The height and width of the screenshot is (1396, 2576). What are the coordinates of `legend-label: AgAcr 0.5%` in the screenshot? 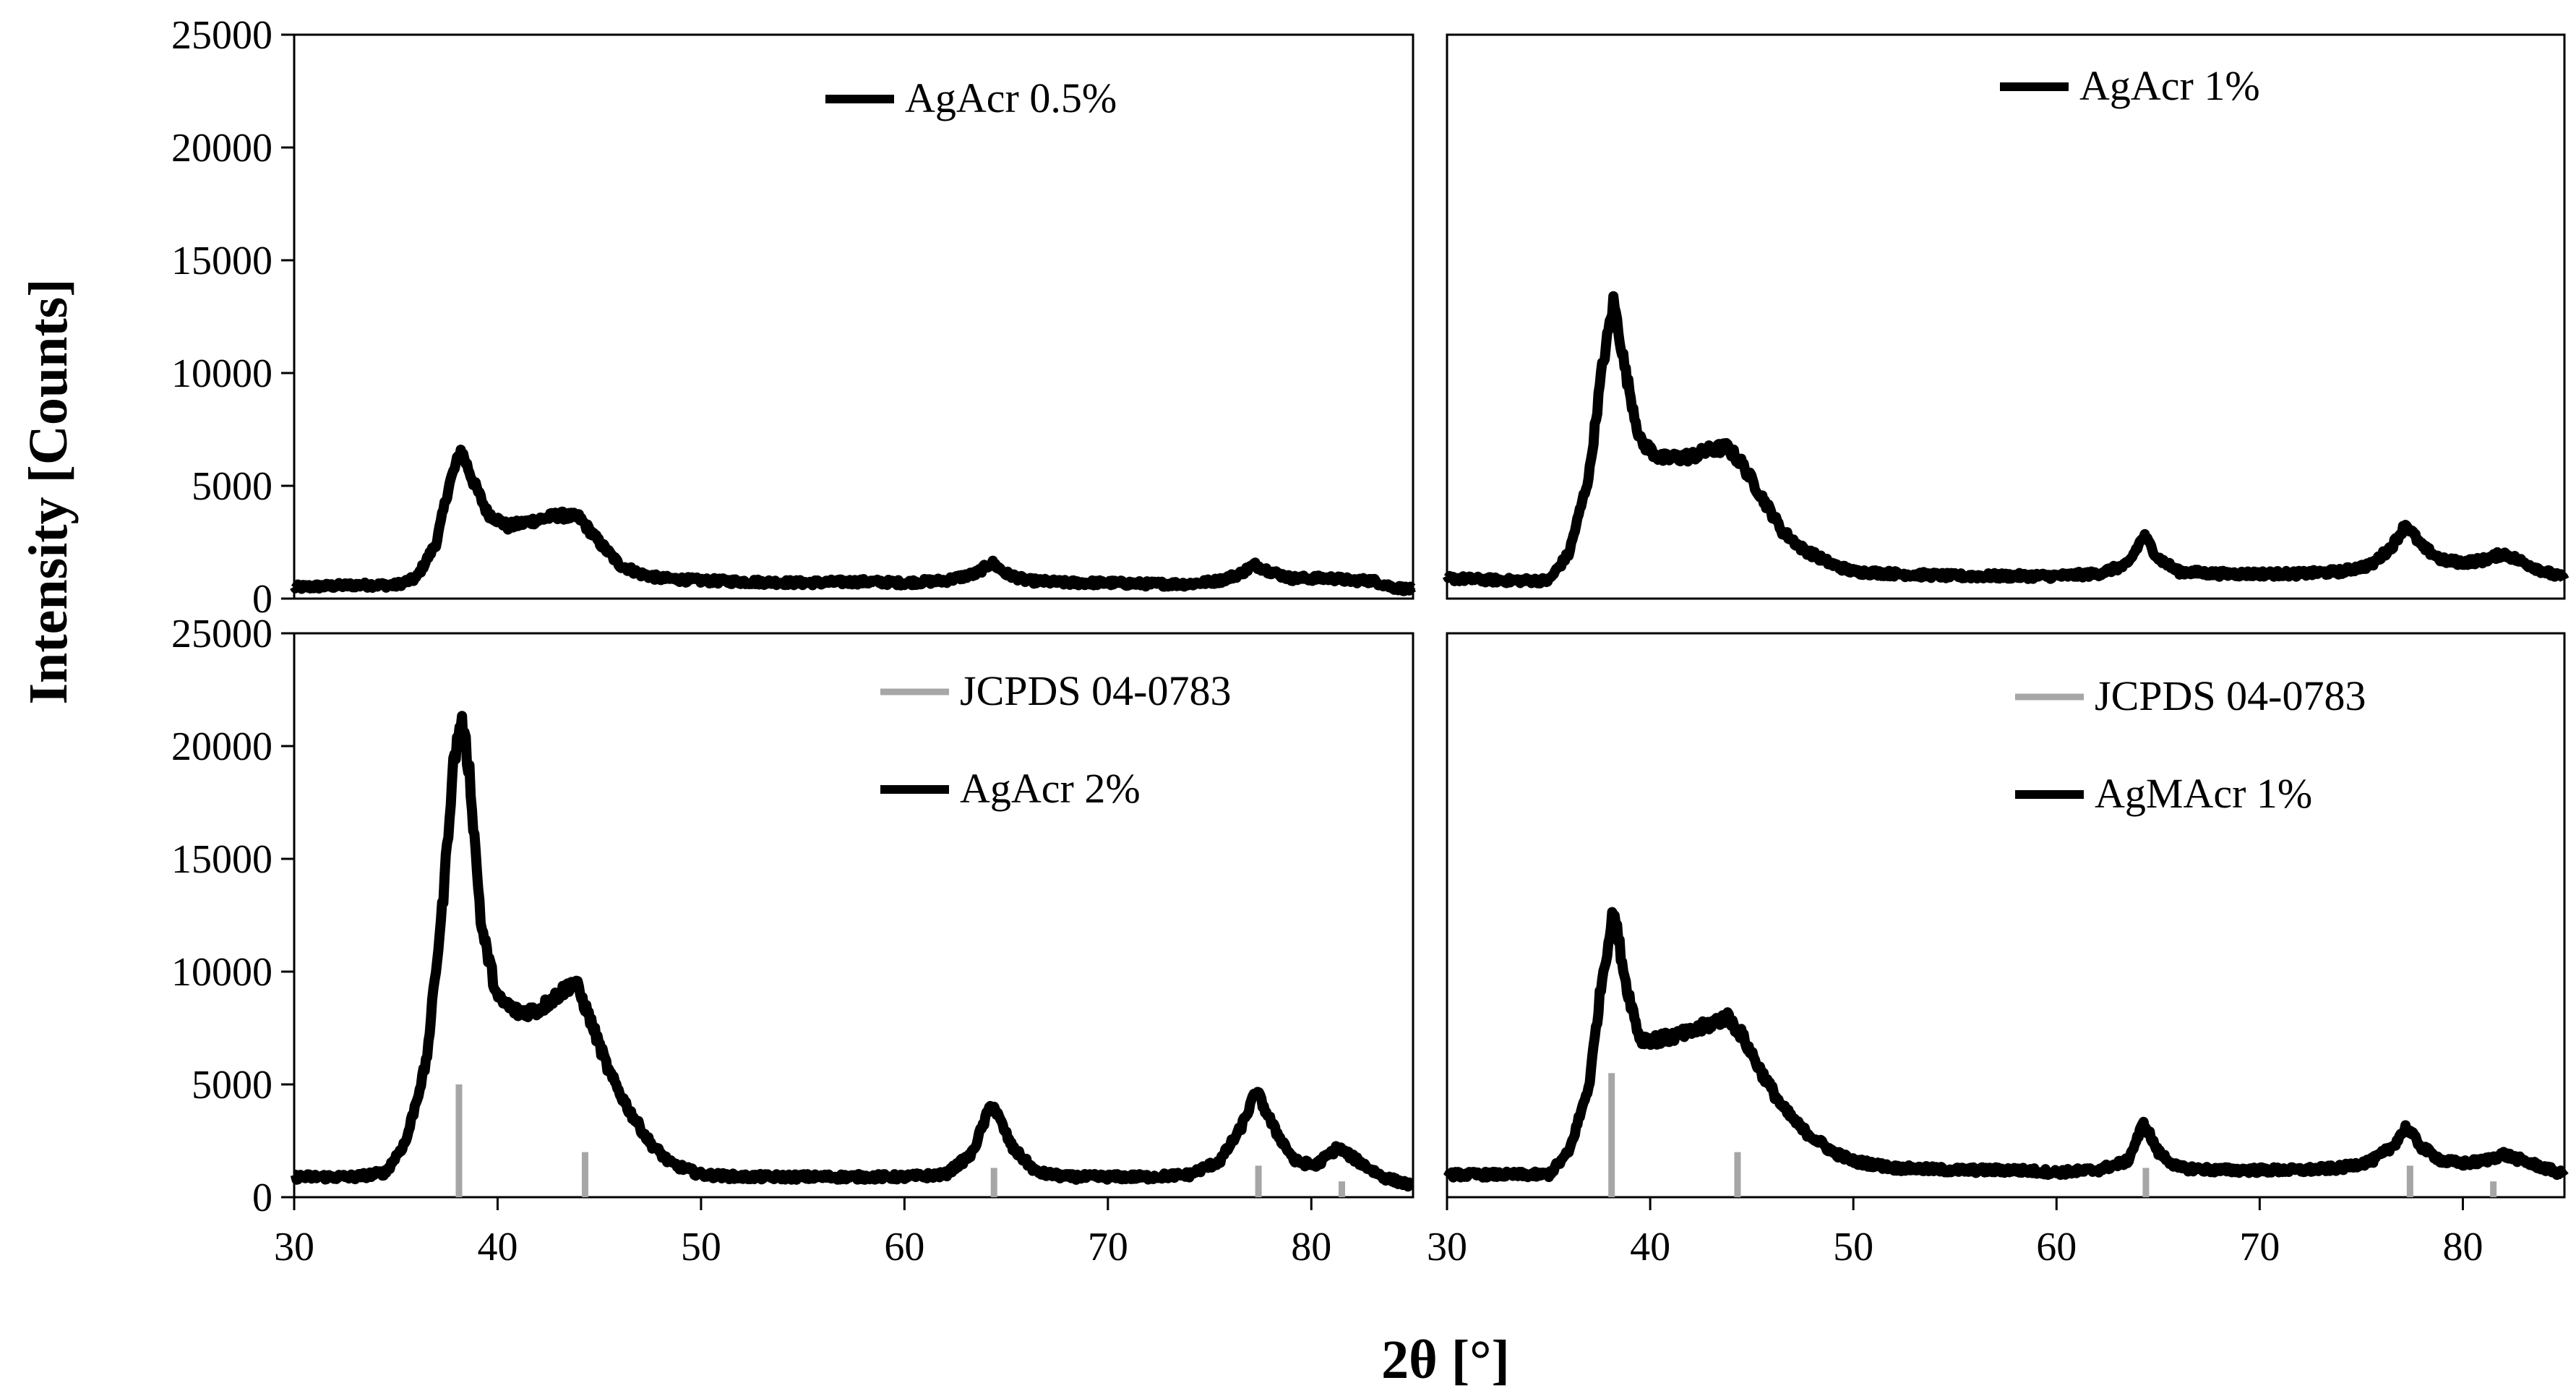 It's located at (1011, 97).